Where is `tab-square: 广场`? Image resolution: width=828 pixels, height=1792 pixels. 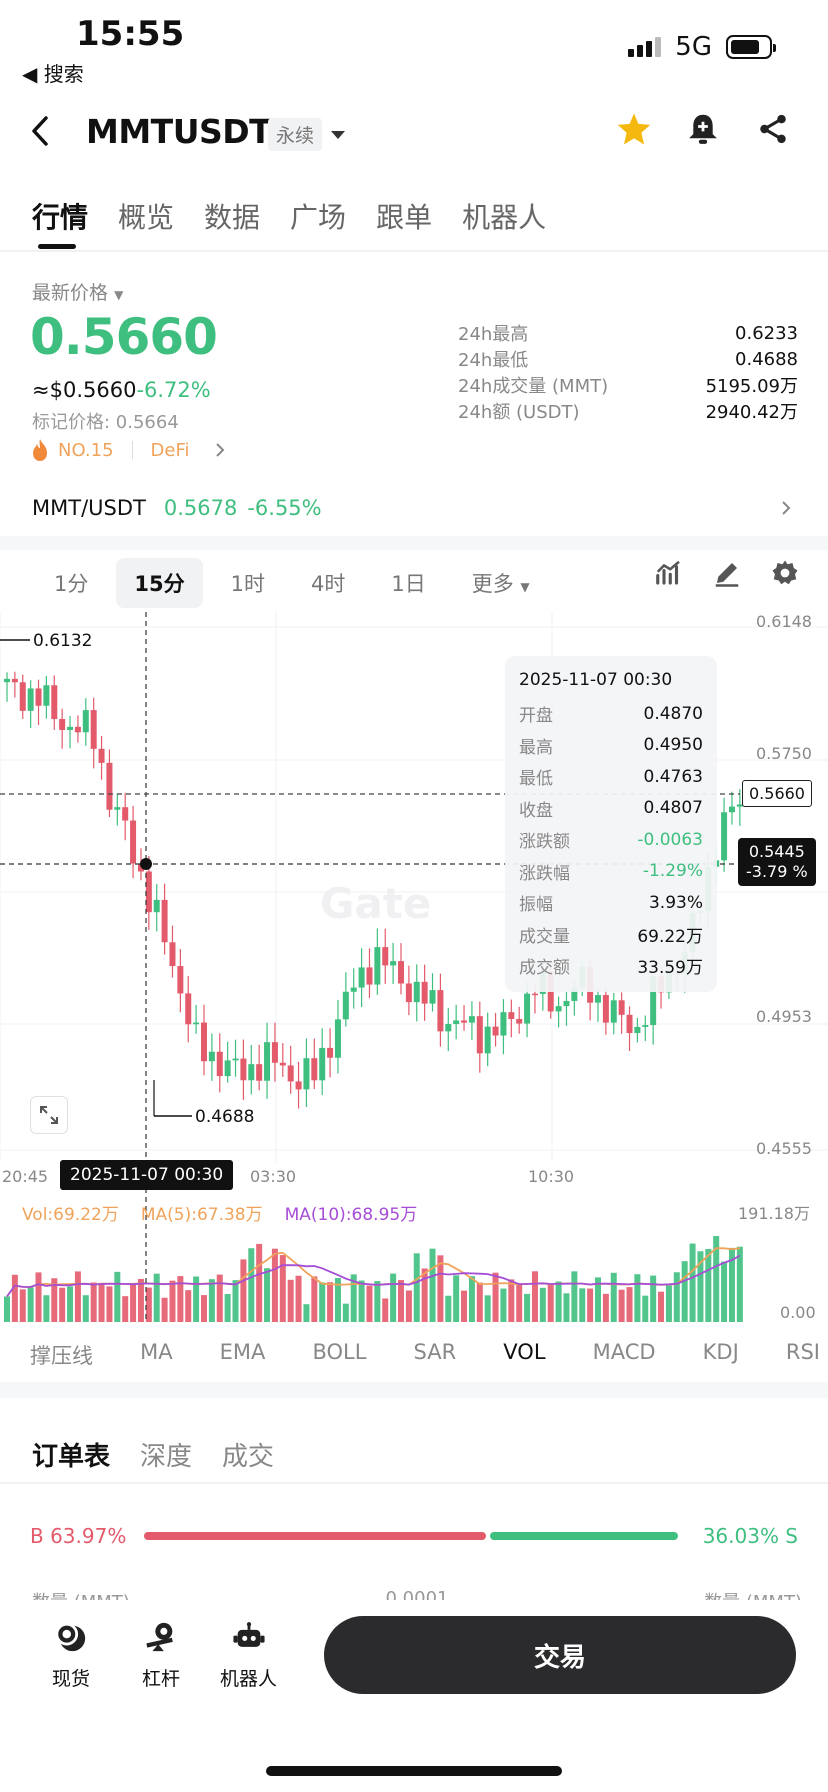 tab-square: 广场 is located at coordinates (318, 217).